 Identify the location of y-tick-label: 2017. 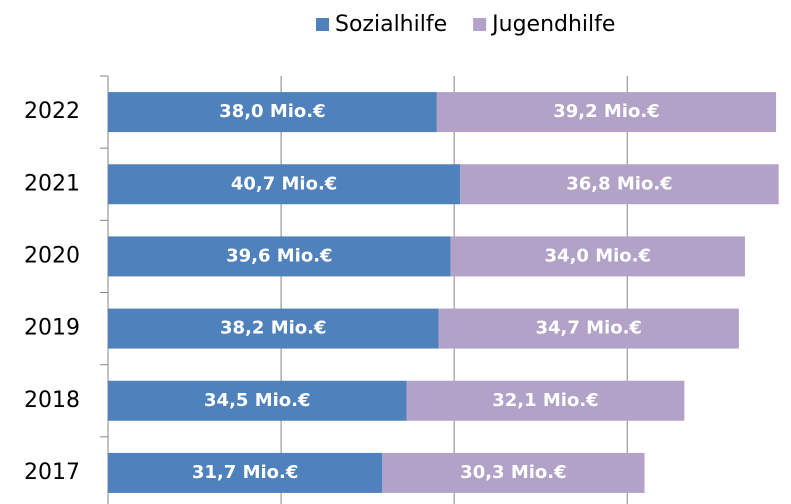
(52, 472).